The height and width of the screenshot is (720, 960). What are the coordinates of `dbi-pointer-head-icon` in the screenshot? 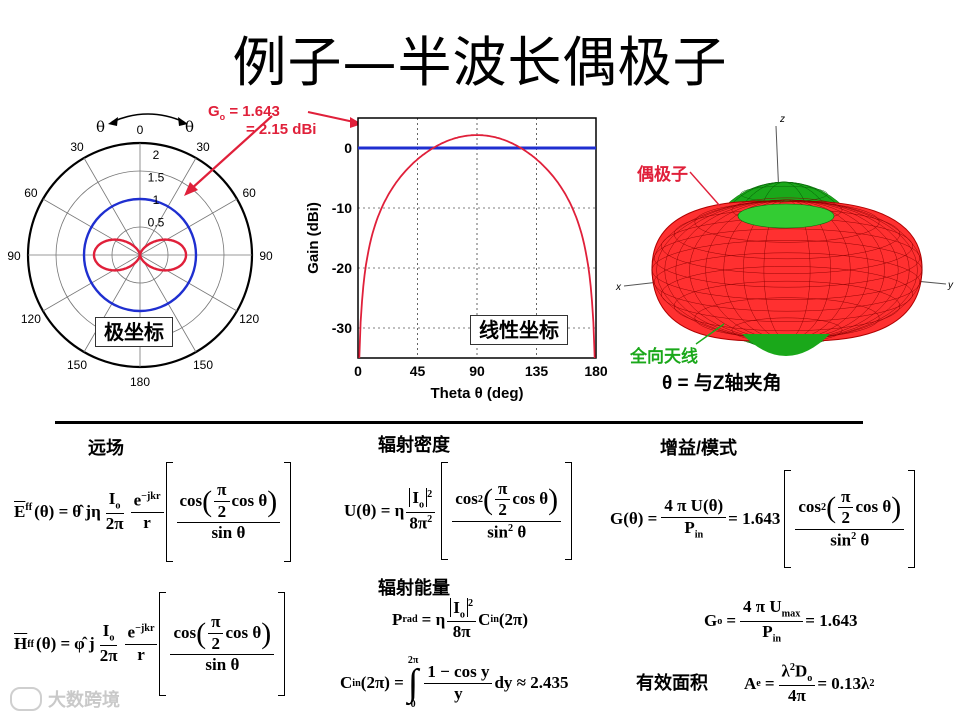 It's located at (356, 122).